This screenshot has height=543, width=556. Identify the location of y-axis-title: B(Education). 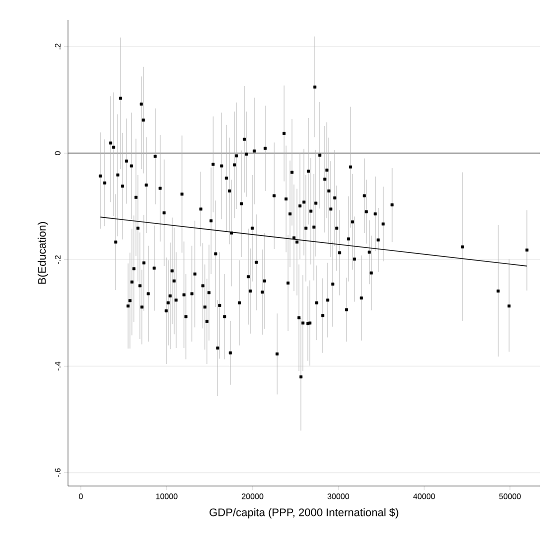
(43, 253).